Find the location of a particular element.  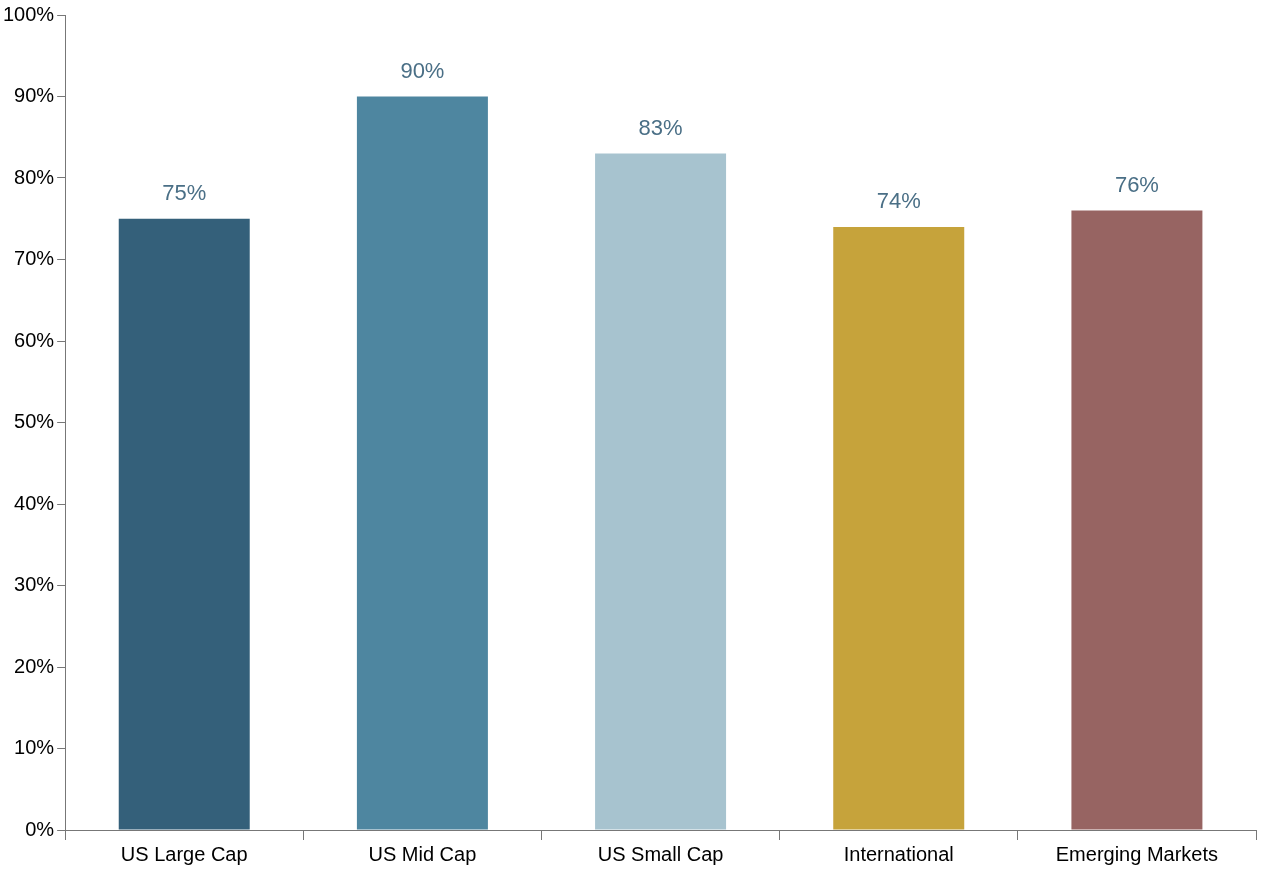

y-tick-label: 60% is located at coordinates (34, 339).